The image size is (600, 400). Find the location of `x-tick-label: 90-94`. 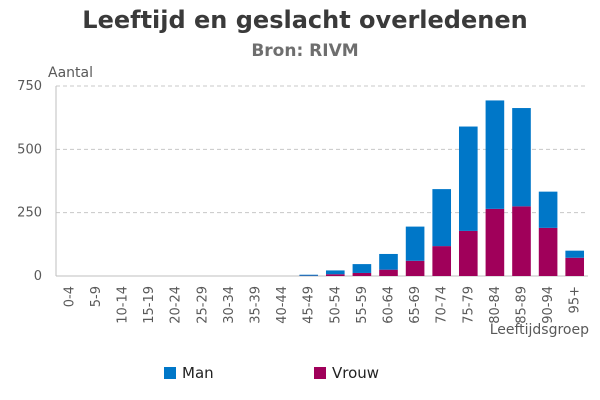

x-tick-label: 90-94 is located at coordinates (548, 305).